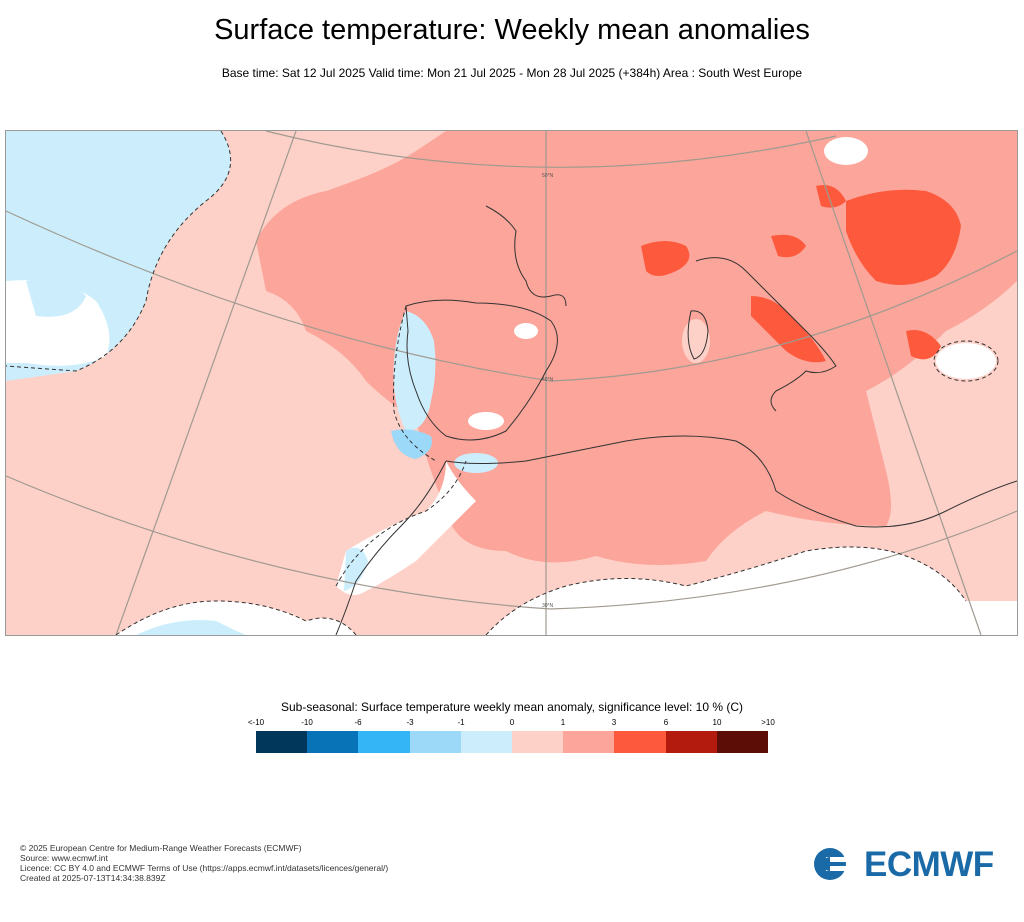 This screenshot has width=1024, height=922. Describe the element at coordinates (665, 258) in the screenshot. I see `hot-region-alps` at that location.